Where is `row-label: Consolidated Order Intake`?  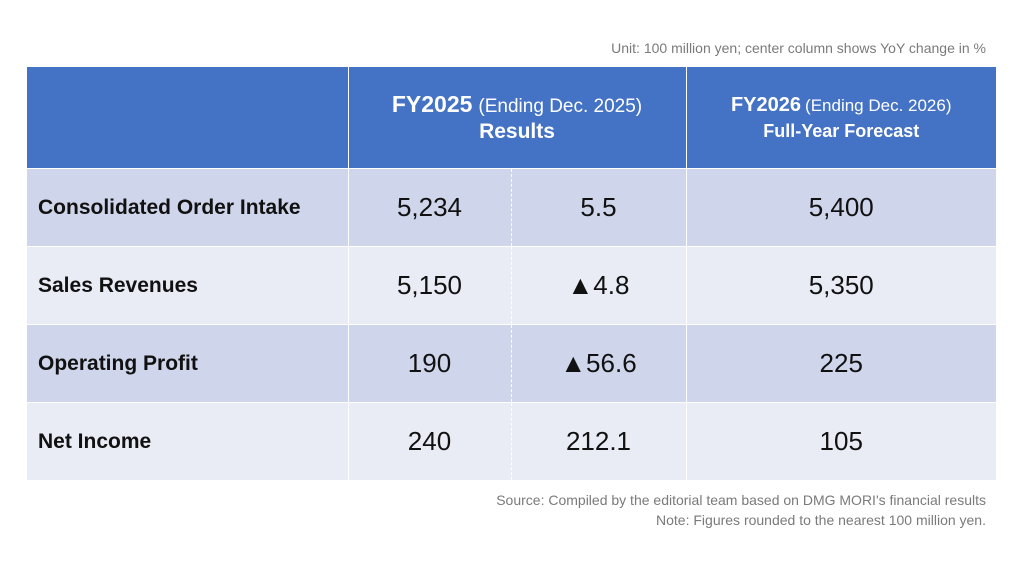 row-label: Consolidated Order Intake is located at coordinates (187, 207).